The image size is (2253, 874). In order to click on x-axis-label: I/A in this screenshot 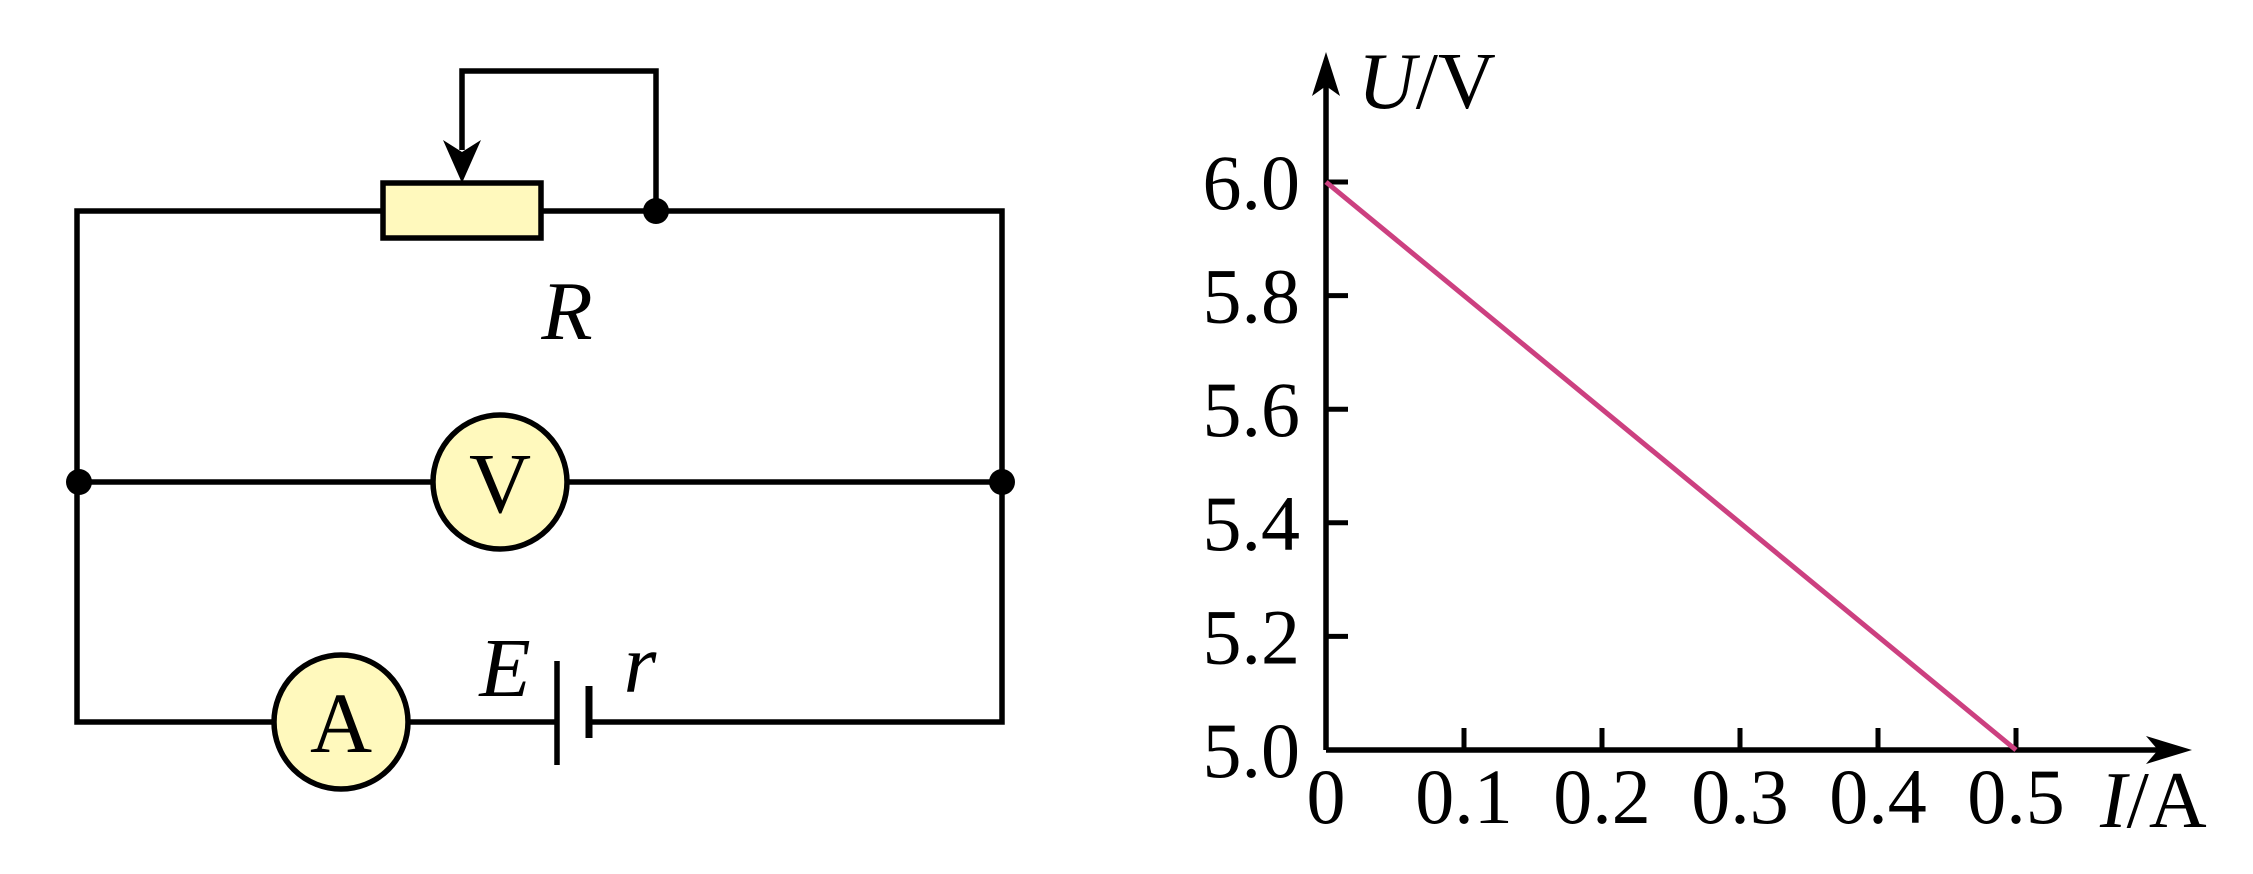, I will do `click(2153, 801)`.